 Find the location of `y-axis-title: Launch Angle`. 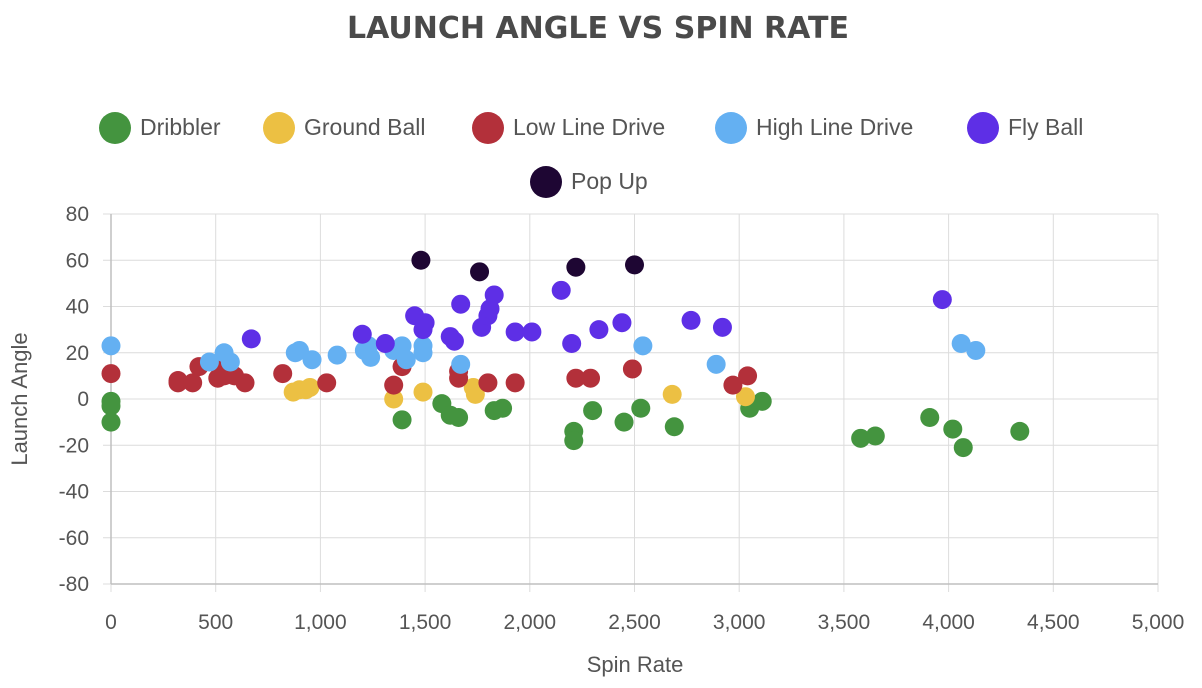

y-axis-title: Launch Angle is located at coordinates (19, 398).